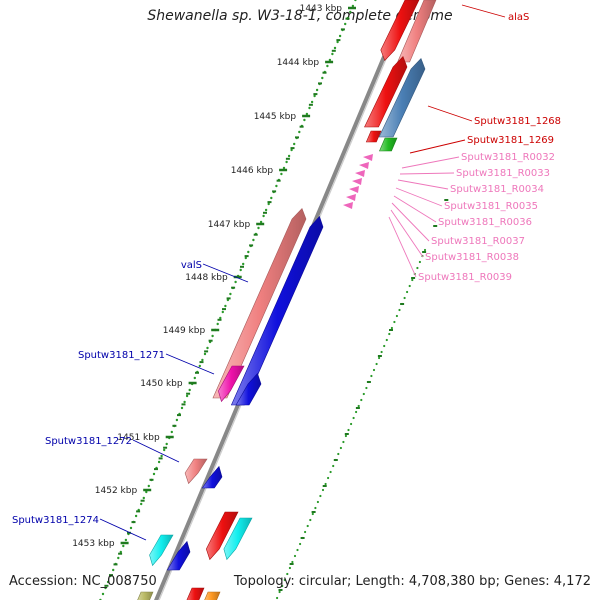 The width and height of the screenshot is (600, 600). Describe the element at coordinates (238, 539) in the screenshot. I see `gene-right-cyan` at that location.